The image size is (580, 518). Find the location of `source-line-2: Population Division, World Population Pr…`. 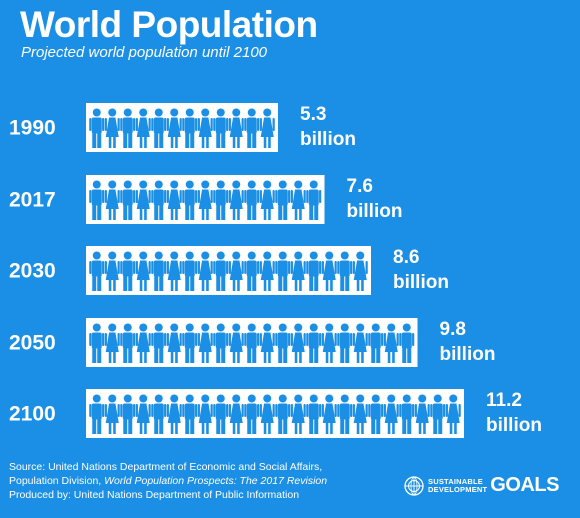

source-line-2: Population Division, World Population Pr… is located at coordinates (168, 481).